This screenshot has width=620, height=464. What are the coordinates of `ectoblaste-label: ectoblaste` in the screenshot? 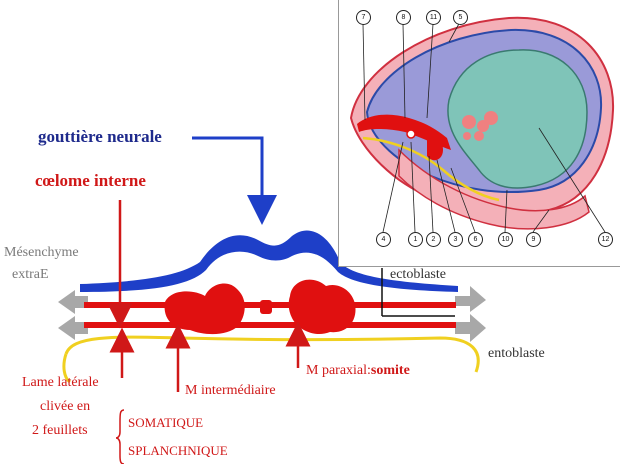 It's located at (418, 274).